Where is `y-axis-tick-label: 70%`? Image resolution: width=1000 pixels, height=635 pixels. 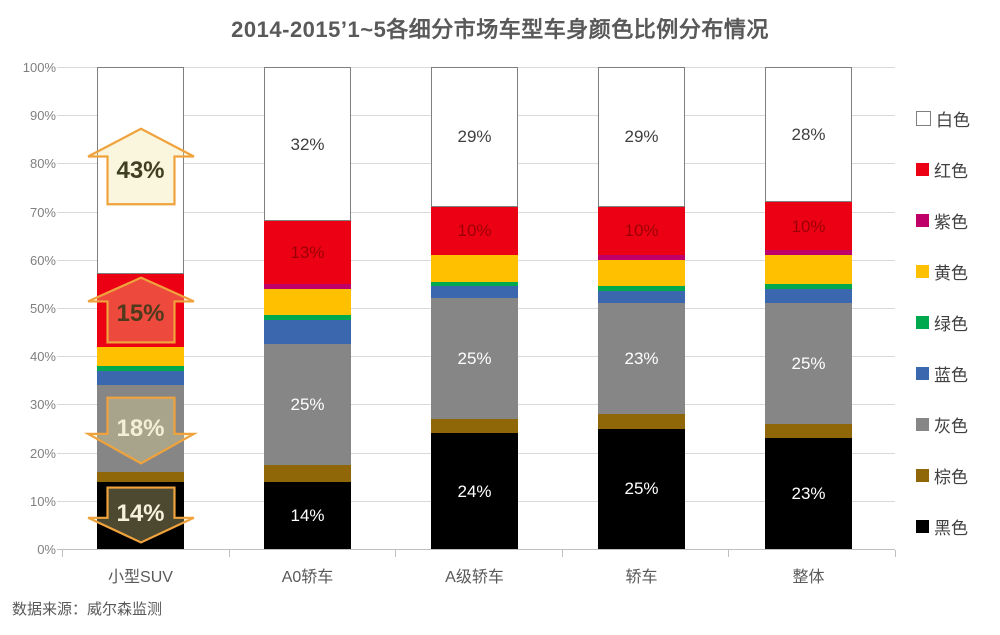
y-axis-tick-label: 70% is located at coordinates (42, 212).